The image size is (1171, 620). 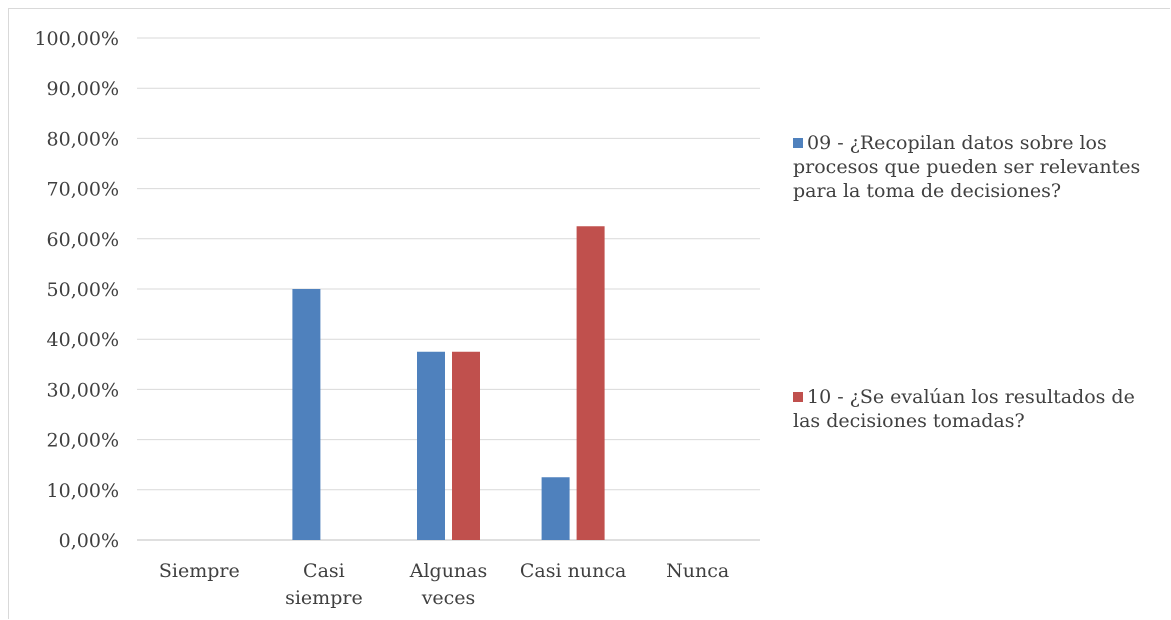 What do you see at coordinates (324, 571) in the screenshot?
I see `x-tick-label: Casi` at bounding box center [324, 571].